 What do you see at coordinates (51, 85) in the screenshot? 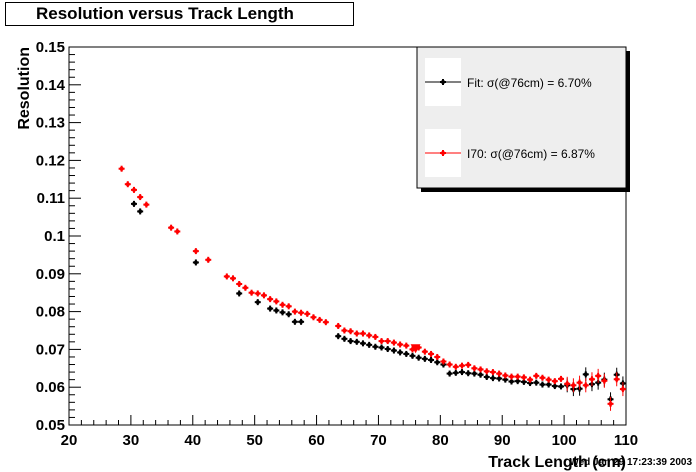
I see `y-tick-label: 0.14` at bounding box center [51, 85].